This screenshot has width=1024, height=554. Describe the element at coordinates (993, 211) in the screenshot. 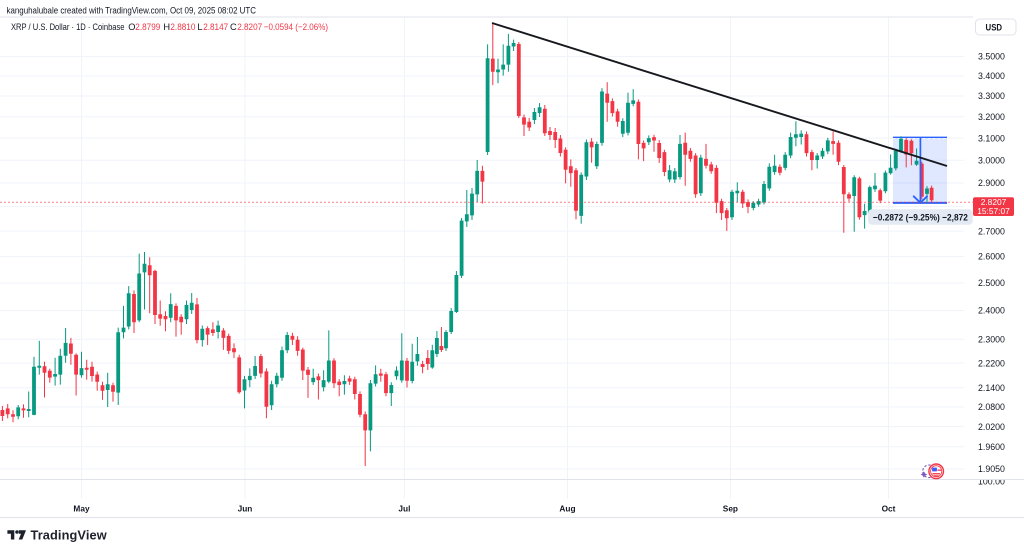

I see `svg-text: 15:57:07` at that location.